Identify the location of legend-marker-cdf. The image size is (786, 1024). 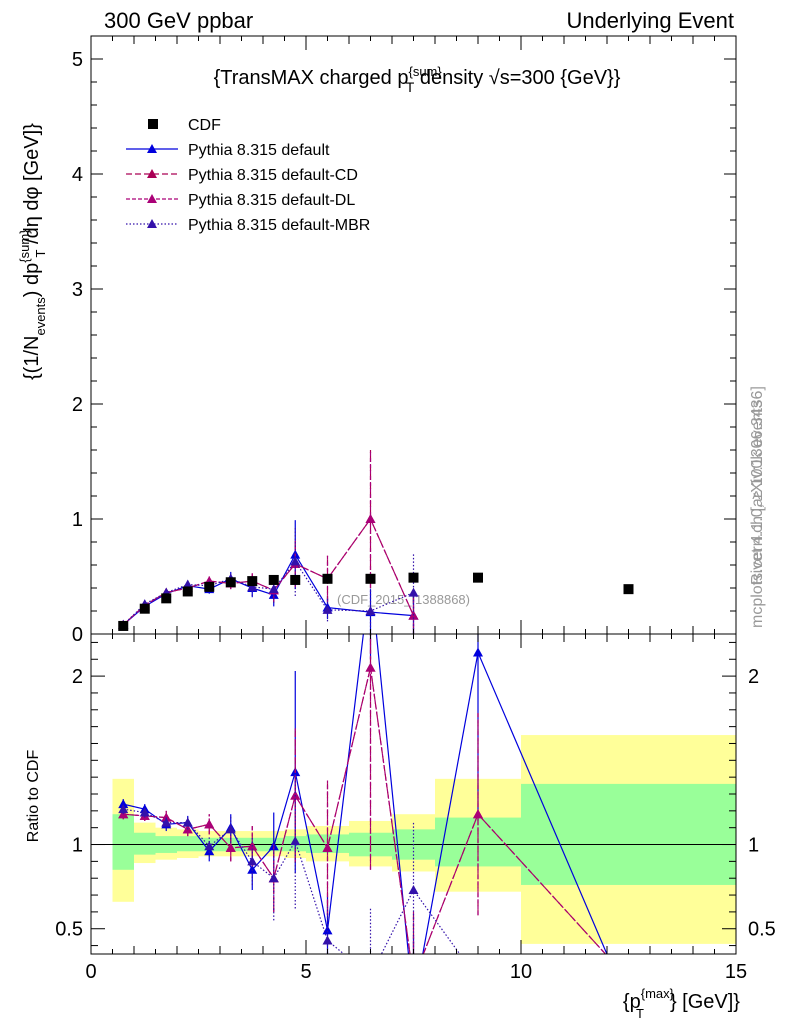
(153, 124).